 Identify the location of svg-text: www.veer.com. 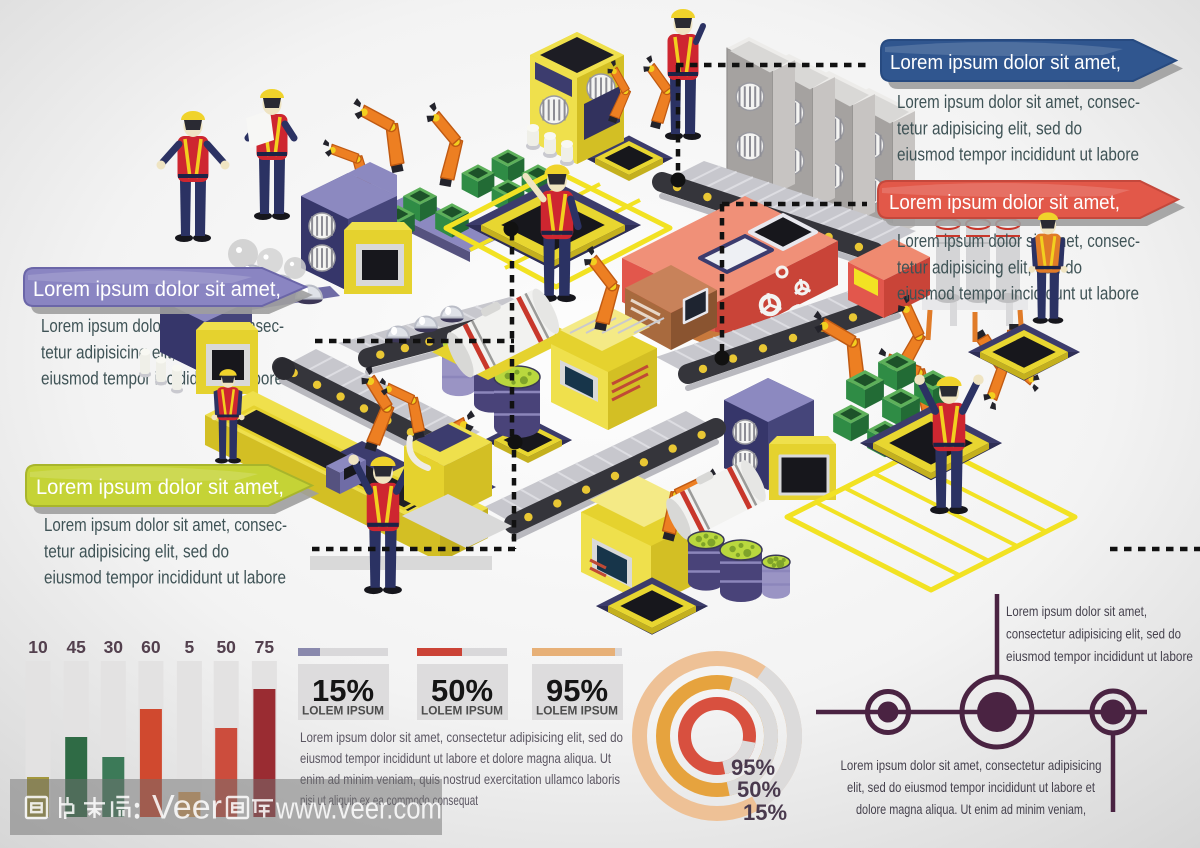
(358, 808).